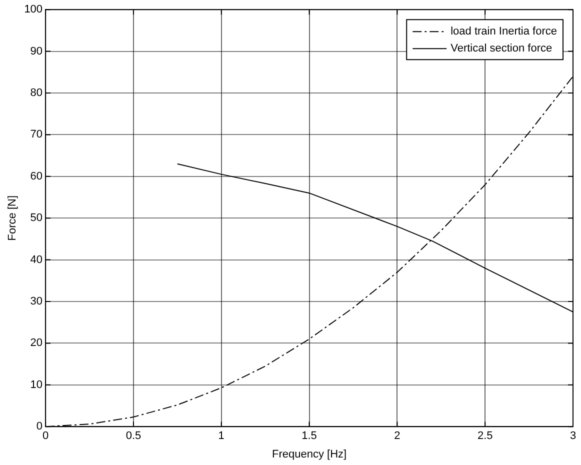 This screenshot has height=465, width=581. I want to click on y-tick-label: 100, so click(33, 10).